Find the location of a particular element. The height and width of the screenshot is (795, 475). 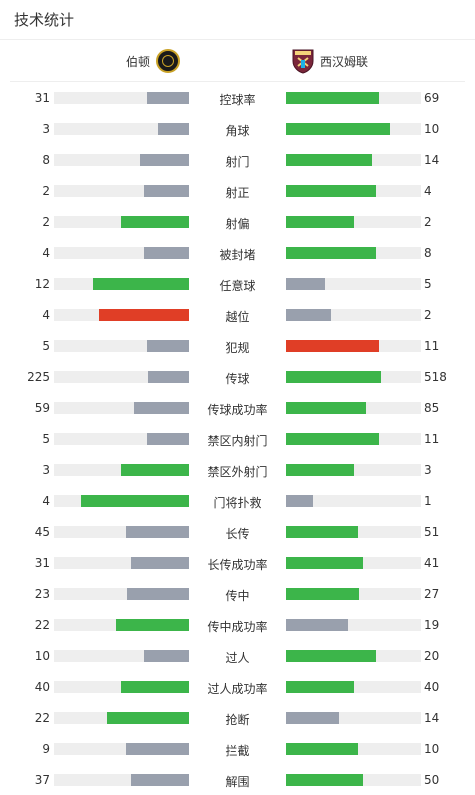

home-value: 12 is located at coordinates (42, 284).